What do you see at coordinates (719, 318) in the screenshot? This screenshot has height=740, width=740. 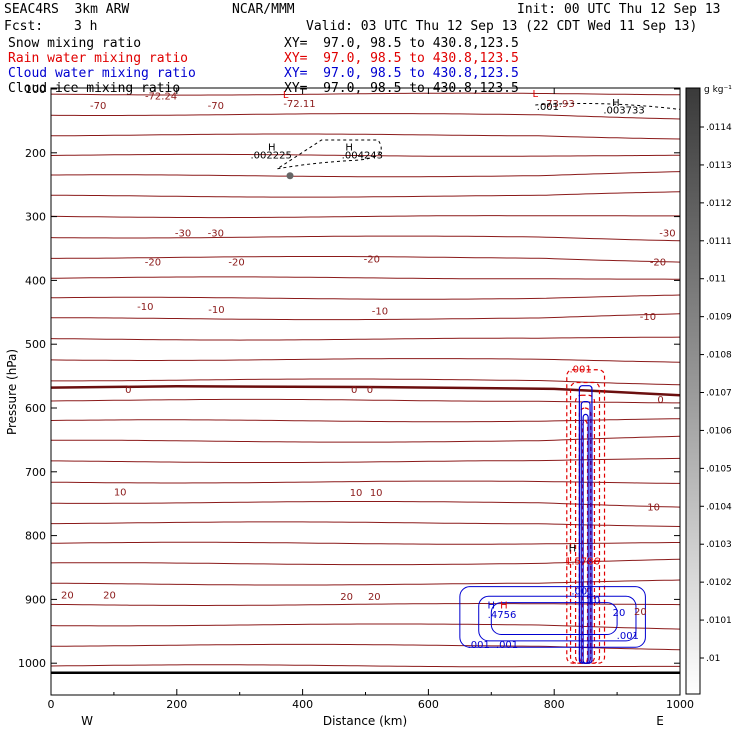 I see `colorbar-tick-label: .0109` at bounding box center [719, 318].